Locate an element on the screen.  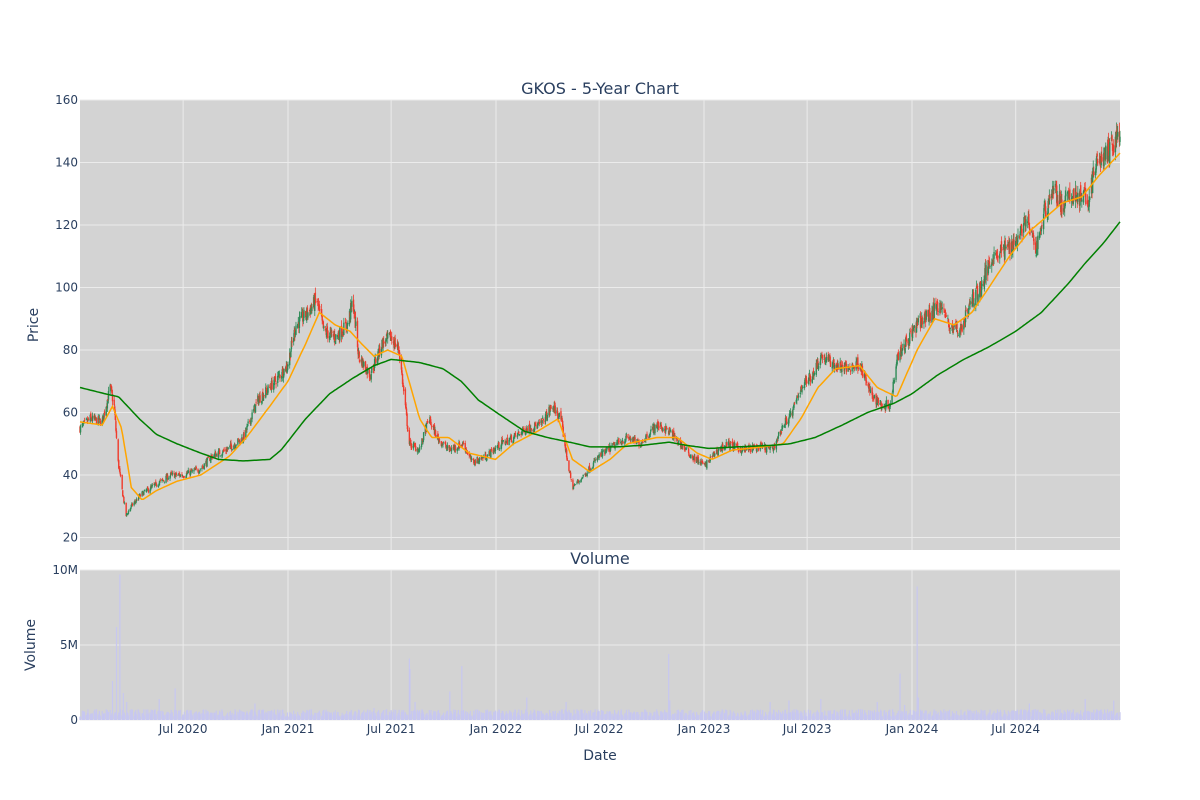
date-x-tick-label: Jan 2022 is located at coordinates (496, 729).